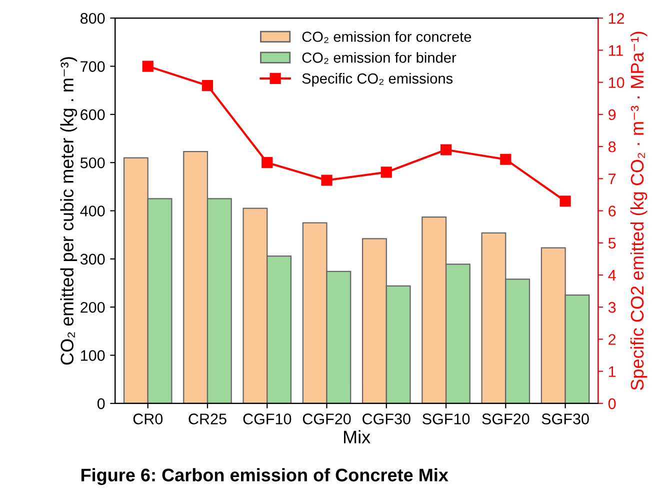  I want to click on y-tick-label: 400, so click(92, 211).